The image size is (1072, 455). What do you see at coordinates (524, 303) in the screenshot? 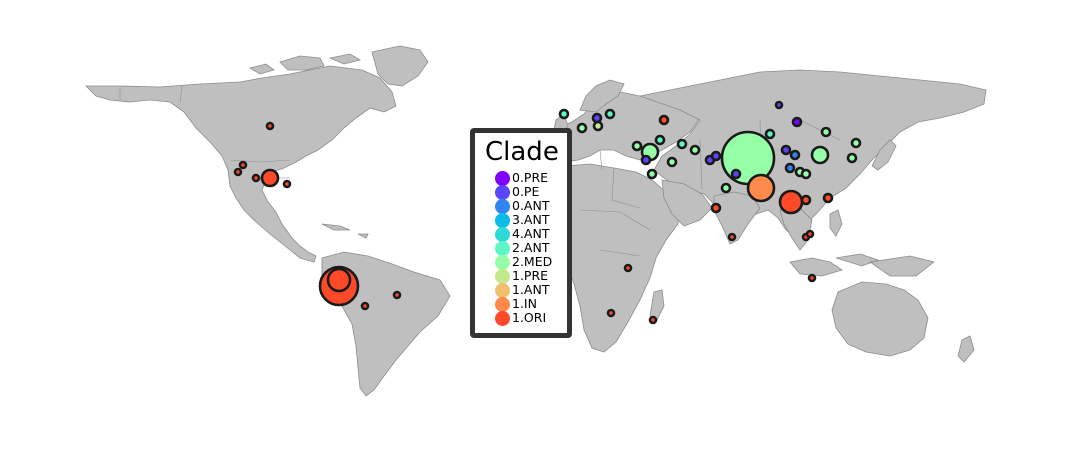
I see `legend-label: 1.IN` at bounding box center [524, 303].